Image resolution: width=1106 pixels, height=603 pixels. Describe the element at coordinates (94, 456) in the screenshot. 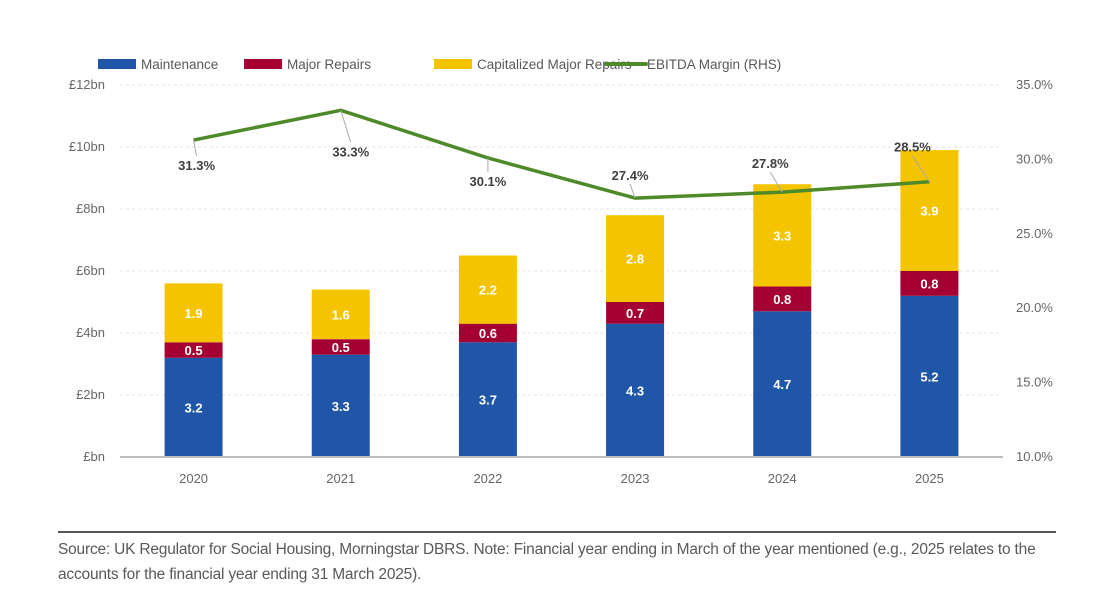

I see `left-axis-tick-label: £bn` at that location.